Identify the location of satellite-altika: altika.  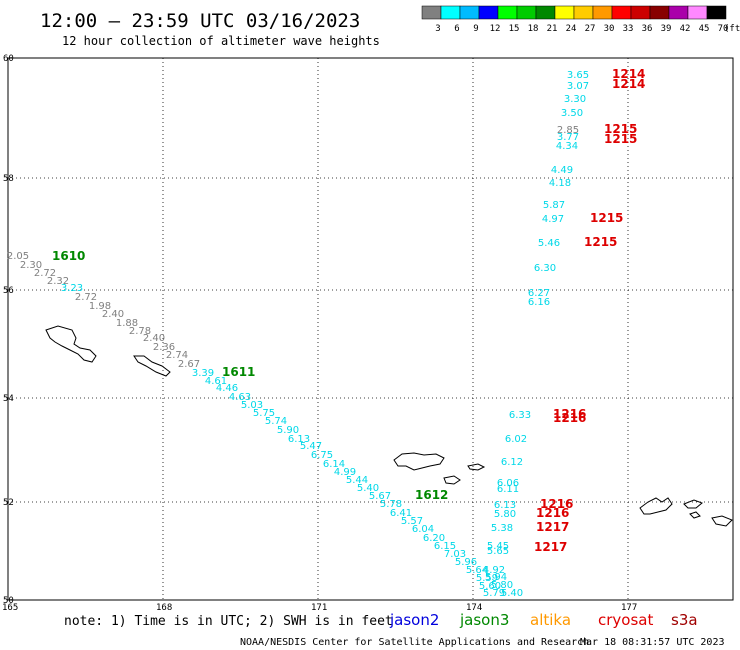
(550, 620).